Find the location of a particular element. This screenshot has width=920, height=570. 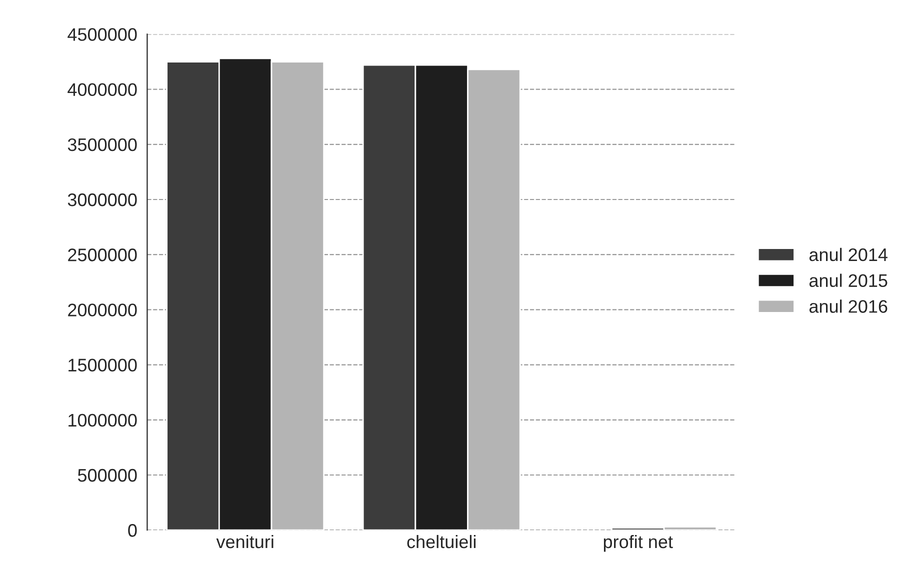

y-tick-label: 0 is located at coordinates (132, 530).